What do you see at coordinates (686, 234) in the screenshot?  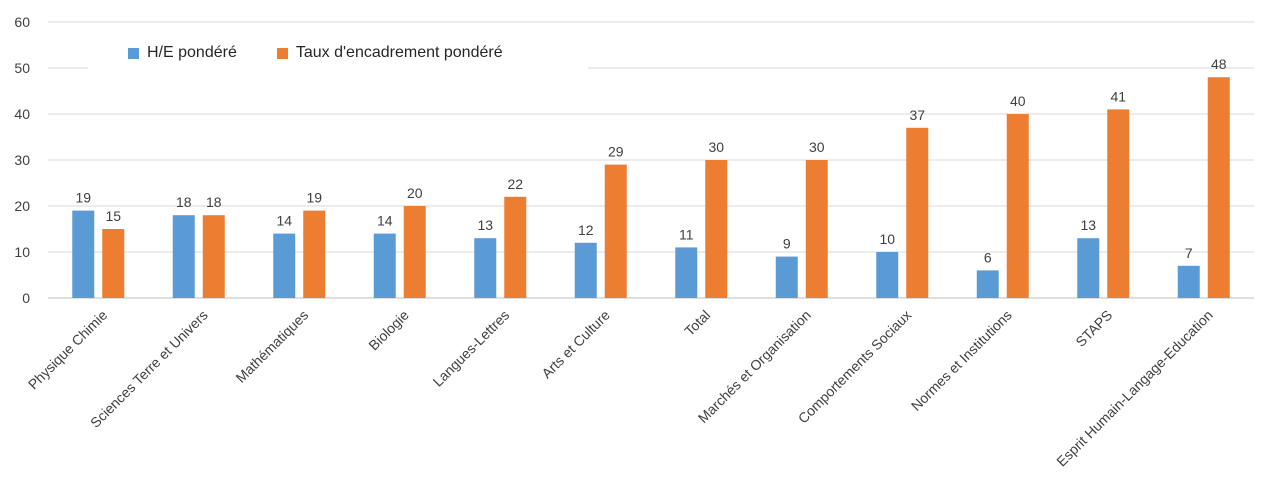 I see `data-label-series-1: 11` at bounding box center [686, 234].